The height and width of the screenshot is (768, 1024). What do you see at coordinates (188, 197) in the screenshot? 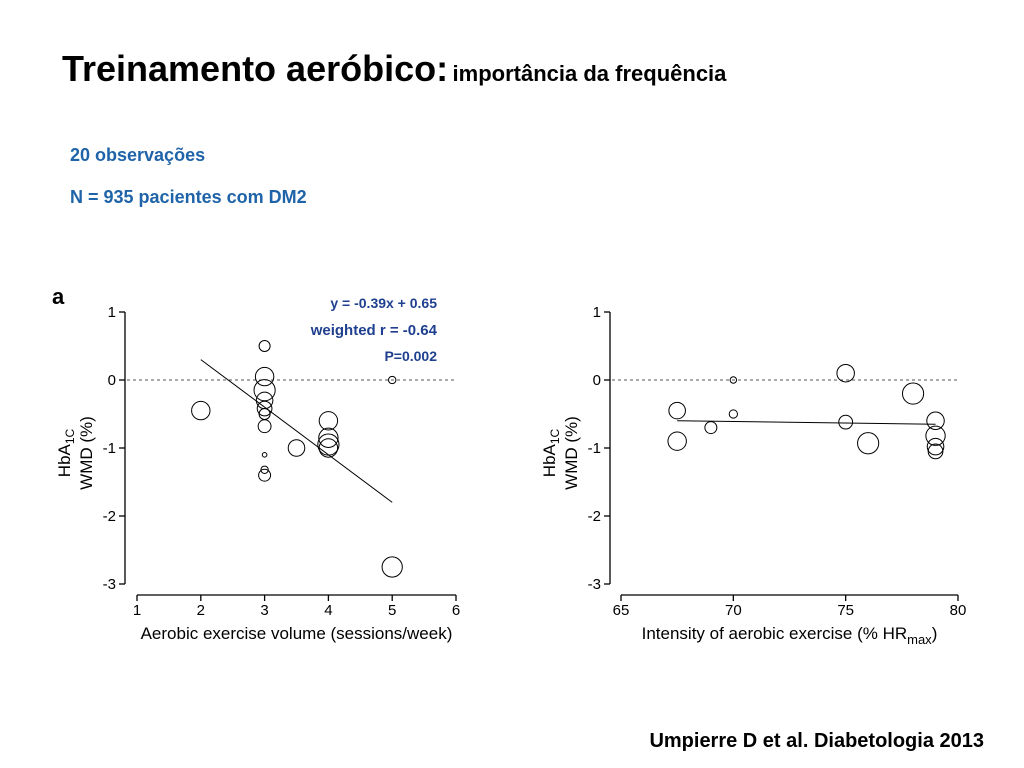
I see `patients-count: N = 935 pacientes com DM2` at bounding box center [188, 197].